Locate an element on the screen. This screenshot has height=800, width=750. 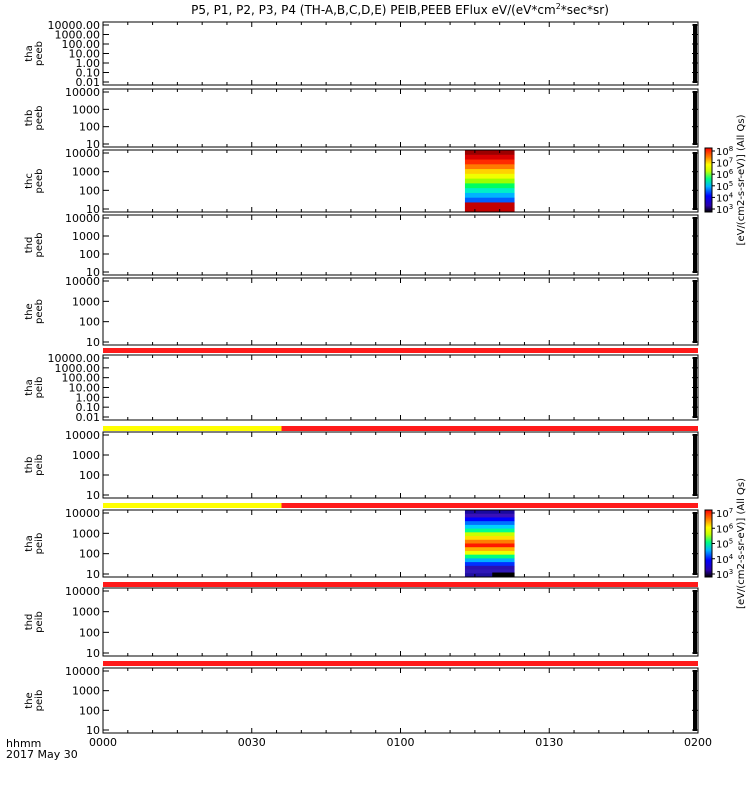
colorbar-tick-label: 10⁵ is located at coordinates (724, 544).